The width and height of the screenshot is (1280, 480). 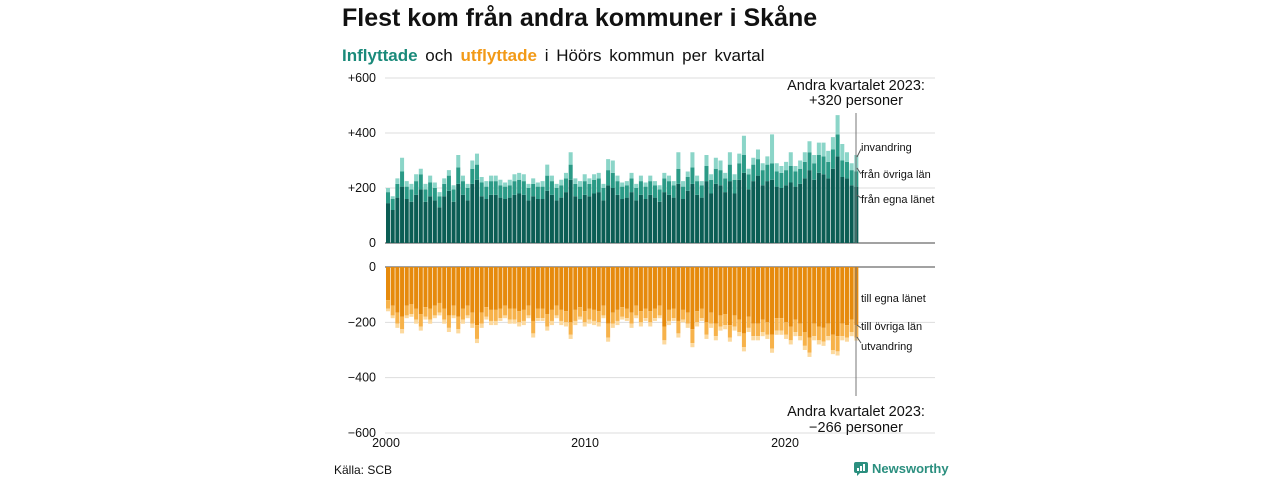 What do you see at coordinates (785, 443) in the screenshot?
I see `xtick-label: 2020` at bounding box center [785, 443].